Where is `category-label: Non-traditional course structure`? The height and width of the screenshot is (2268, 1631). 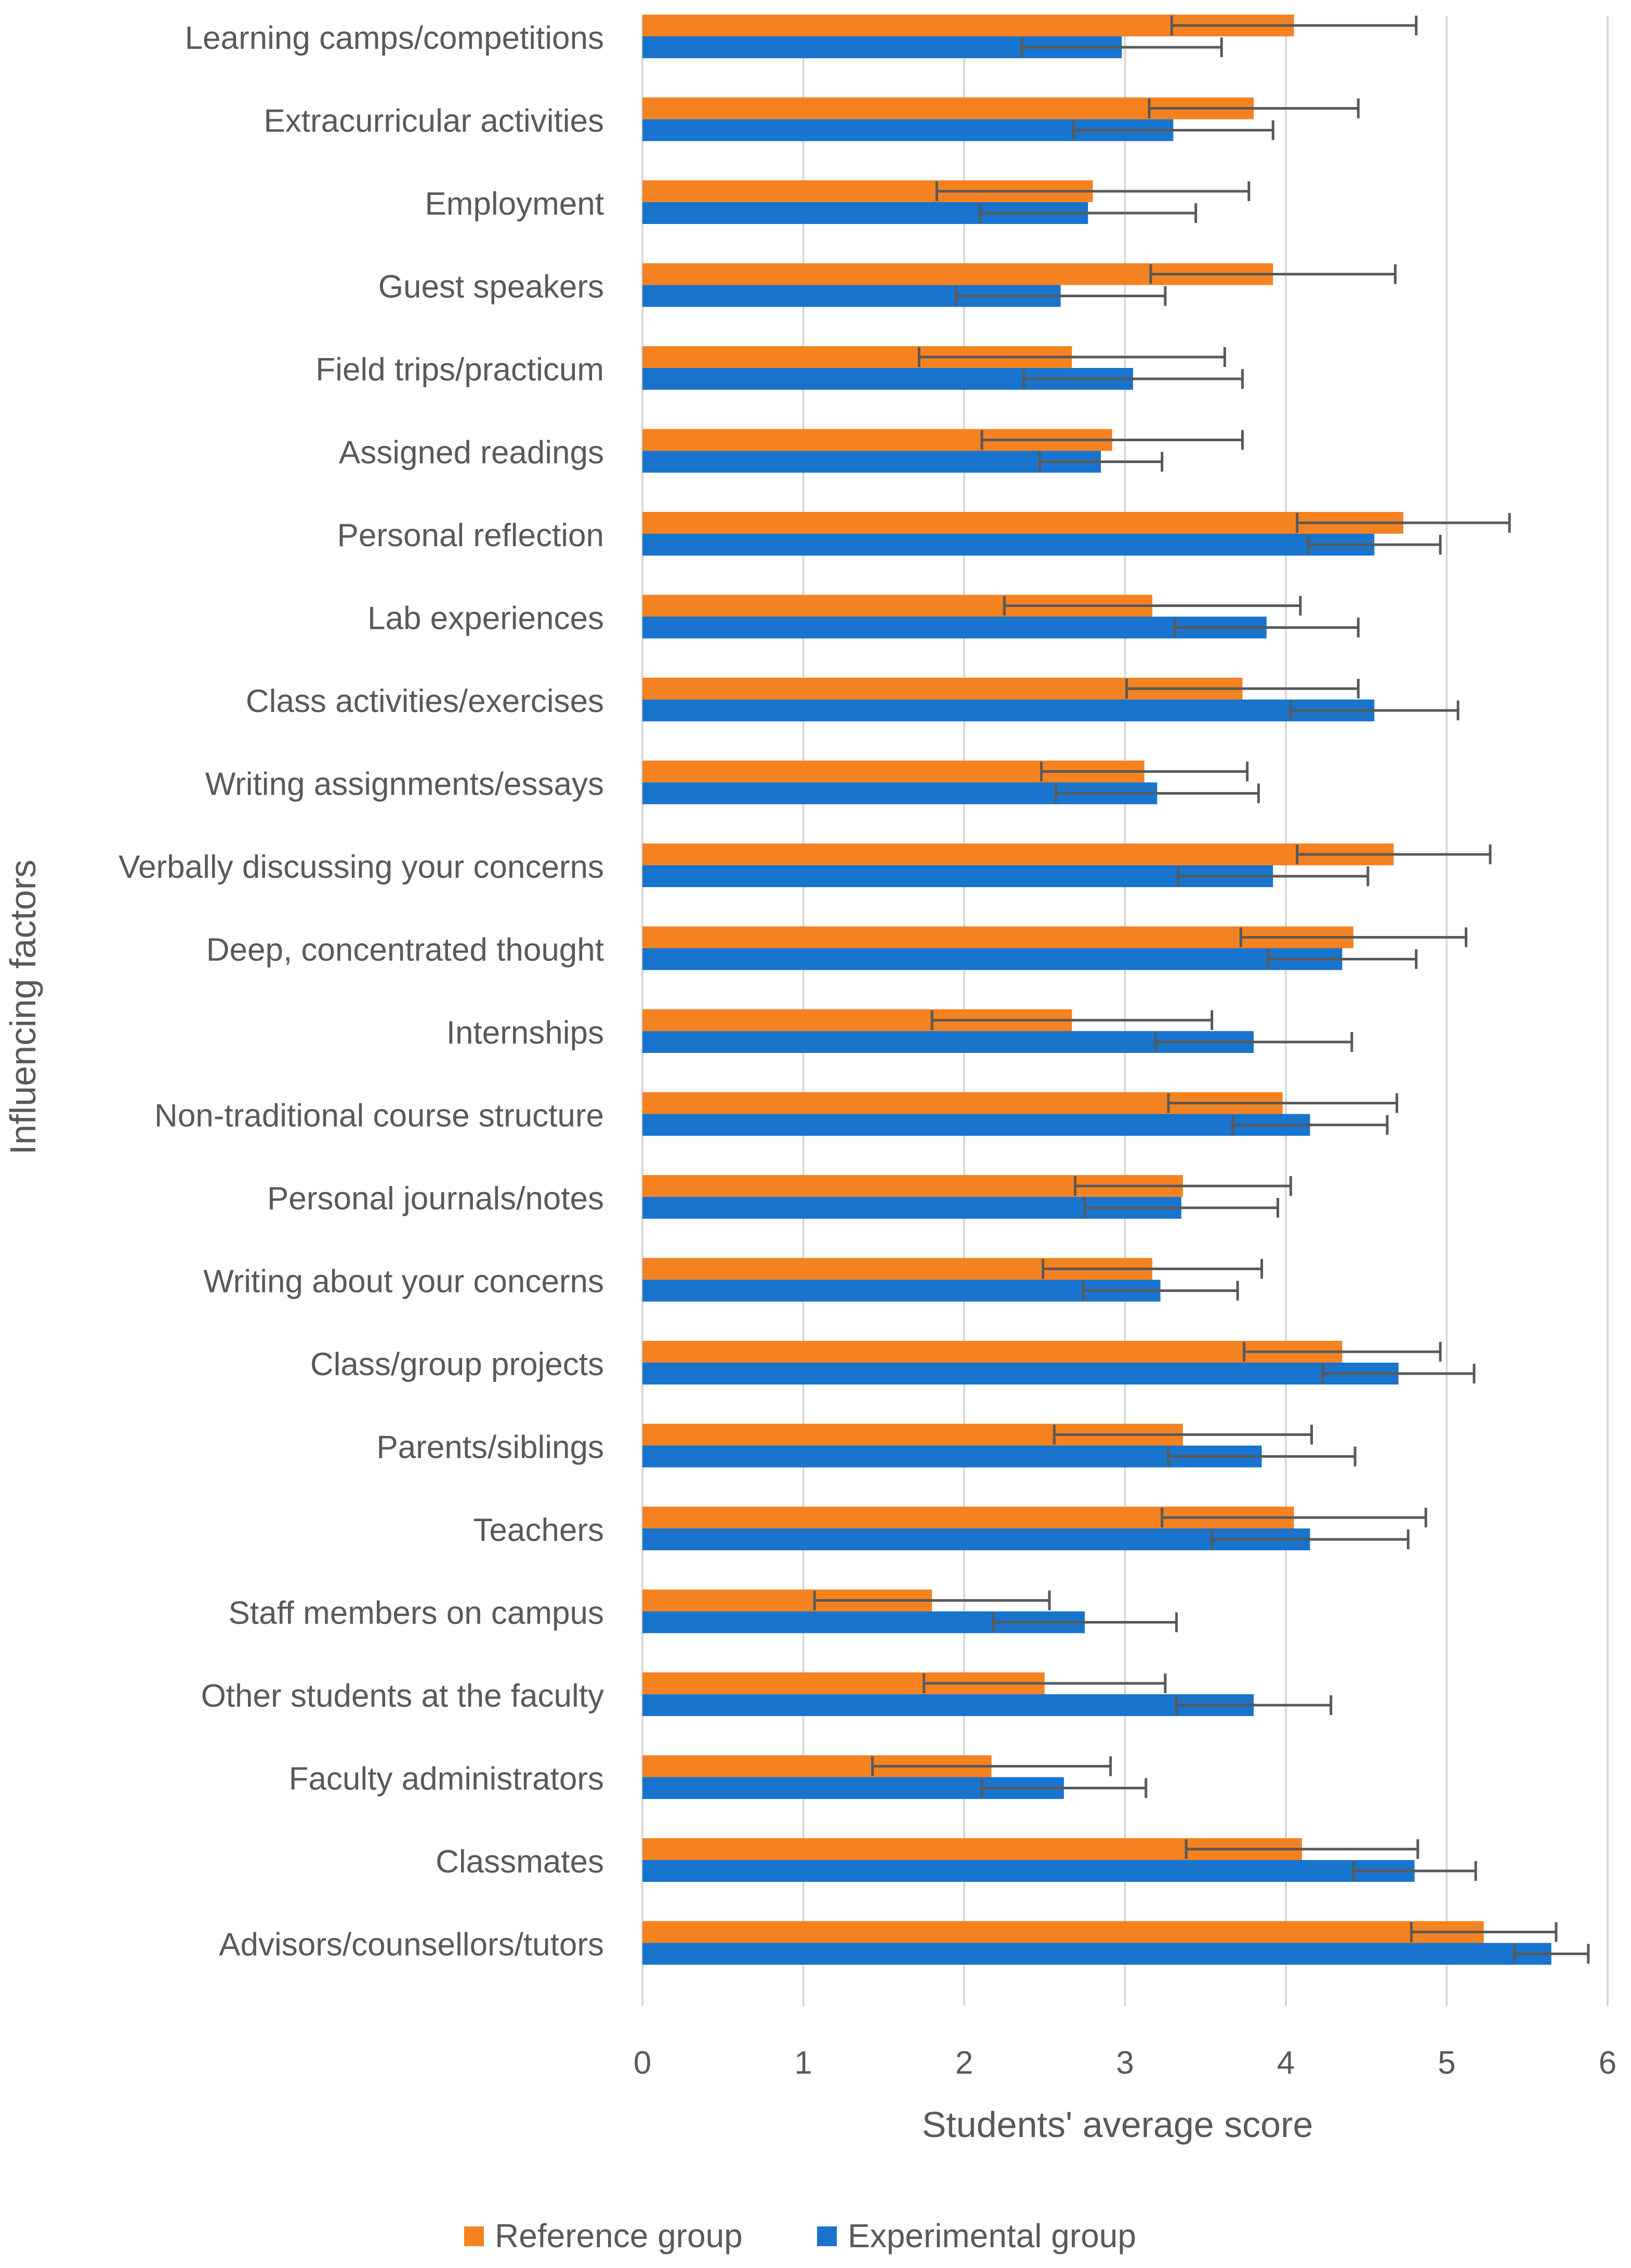 category-label: Non-traditional course structure is located at coordinates (379, 1116).